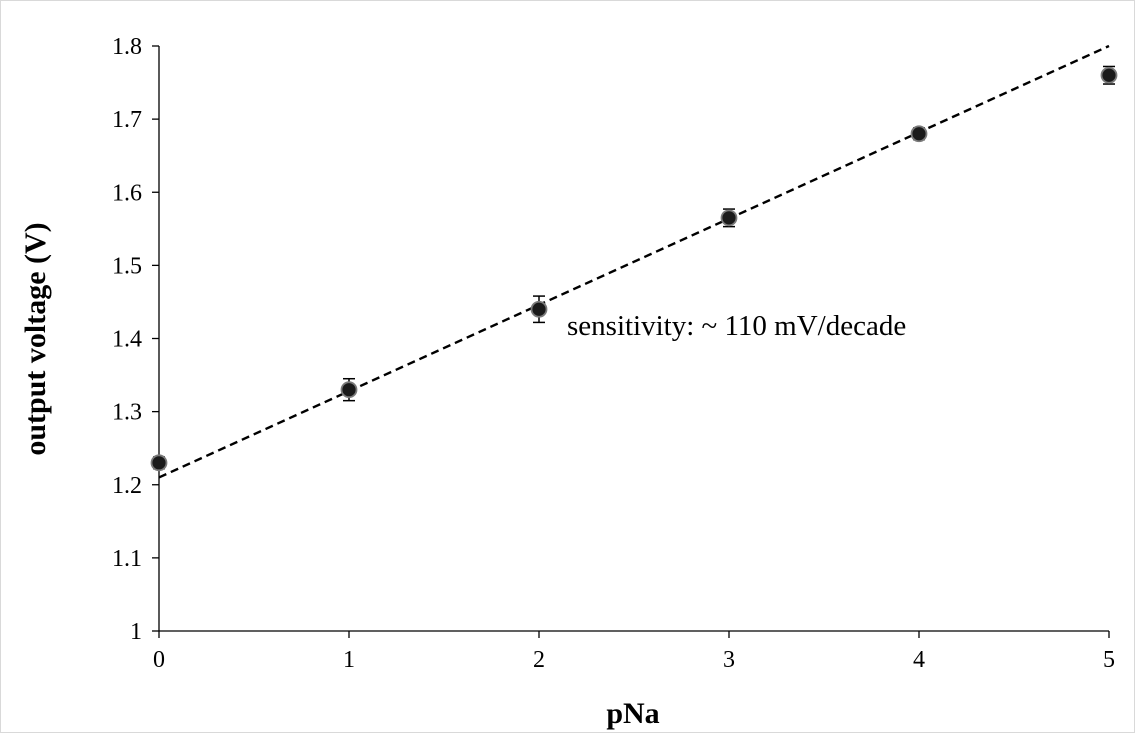  What do you see at coordinates (159, 660) in the screenshot?
I see `x-tick-label: 0` at bounding box center [159, 660].